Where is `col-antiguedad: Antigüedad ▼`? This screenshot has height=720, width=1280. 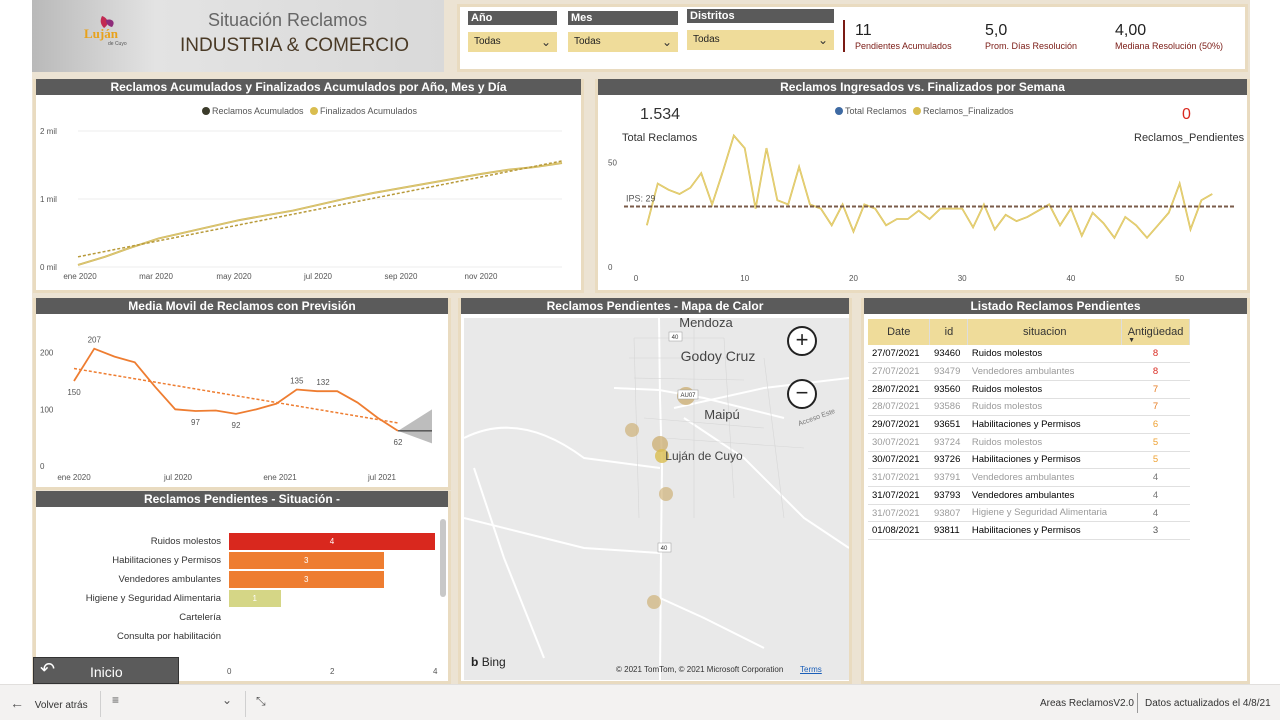 col-antiguedad: Antigüedad ▼ is located at coordinates (1155, 332).